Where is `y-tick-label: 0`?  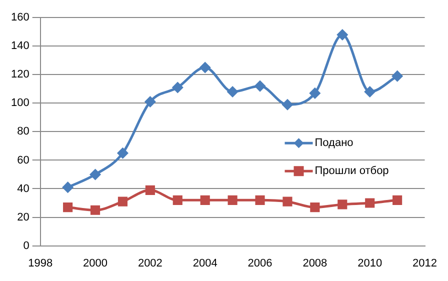
y-tick-label: 0 is located at coordinates (26, 246).